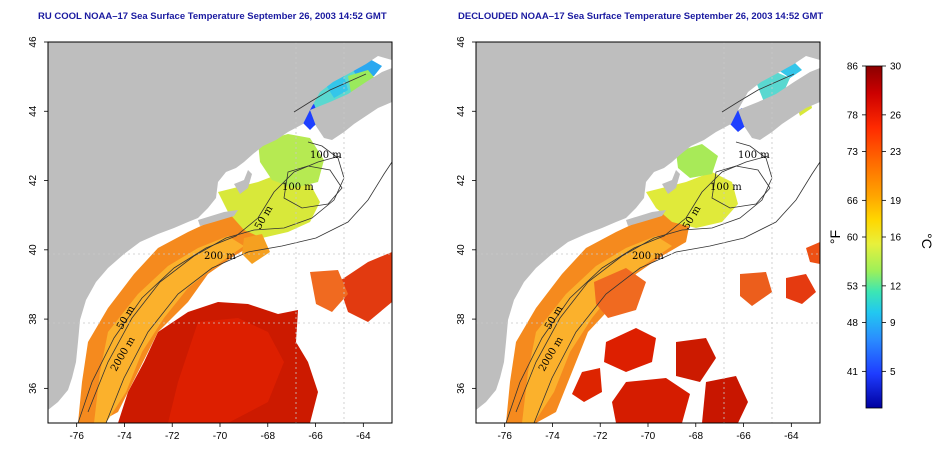  I want to click on right-x-tick-label: -76, so click(504, 436).